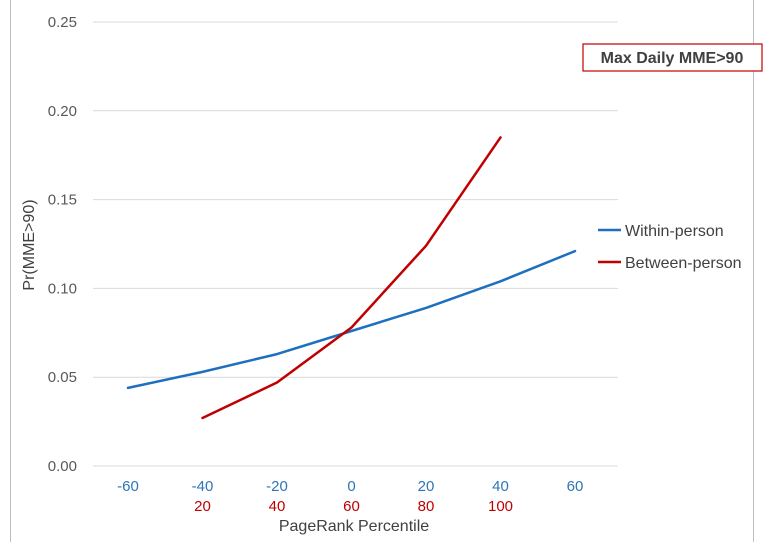  I want to click on x-tick-label-top: -60, so click(128, 486).